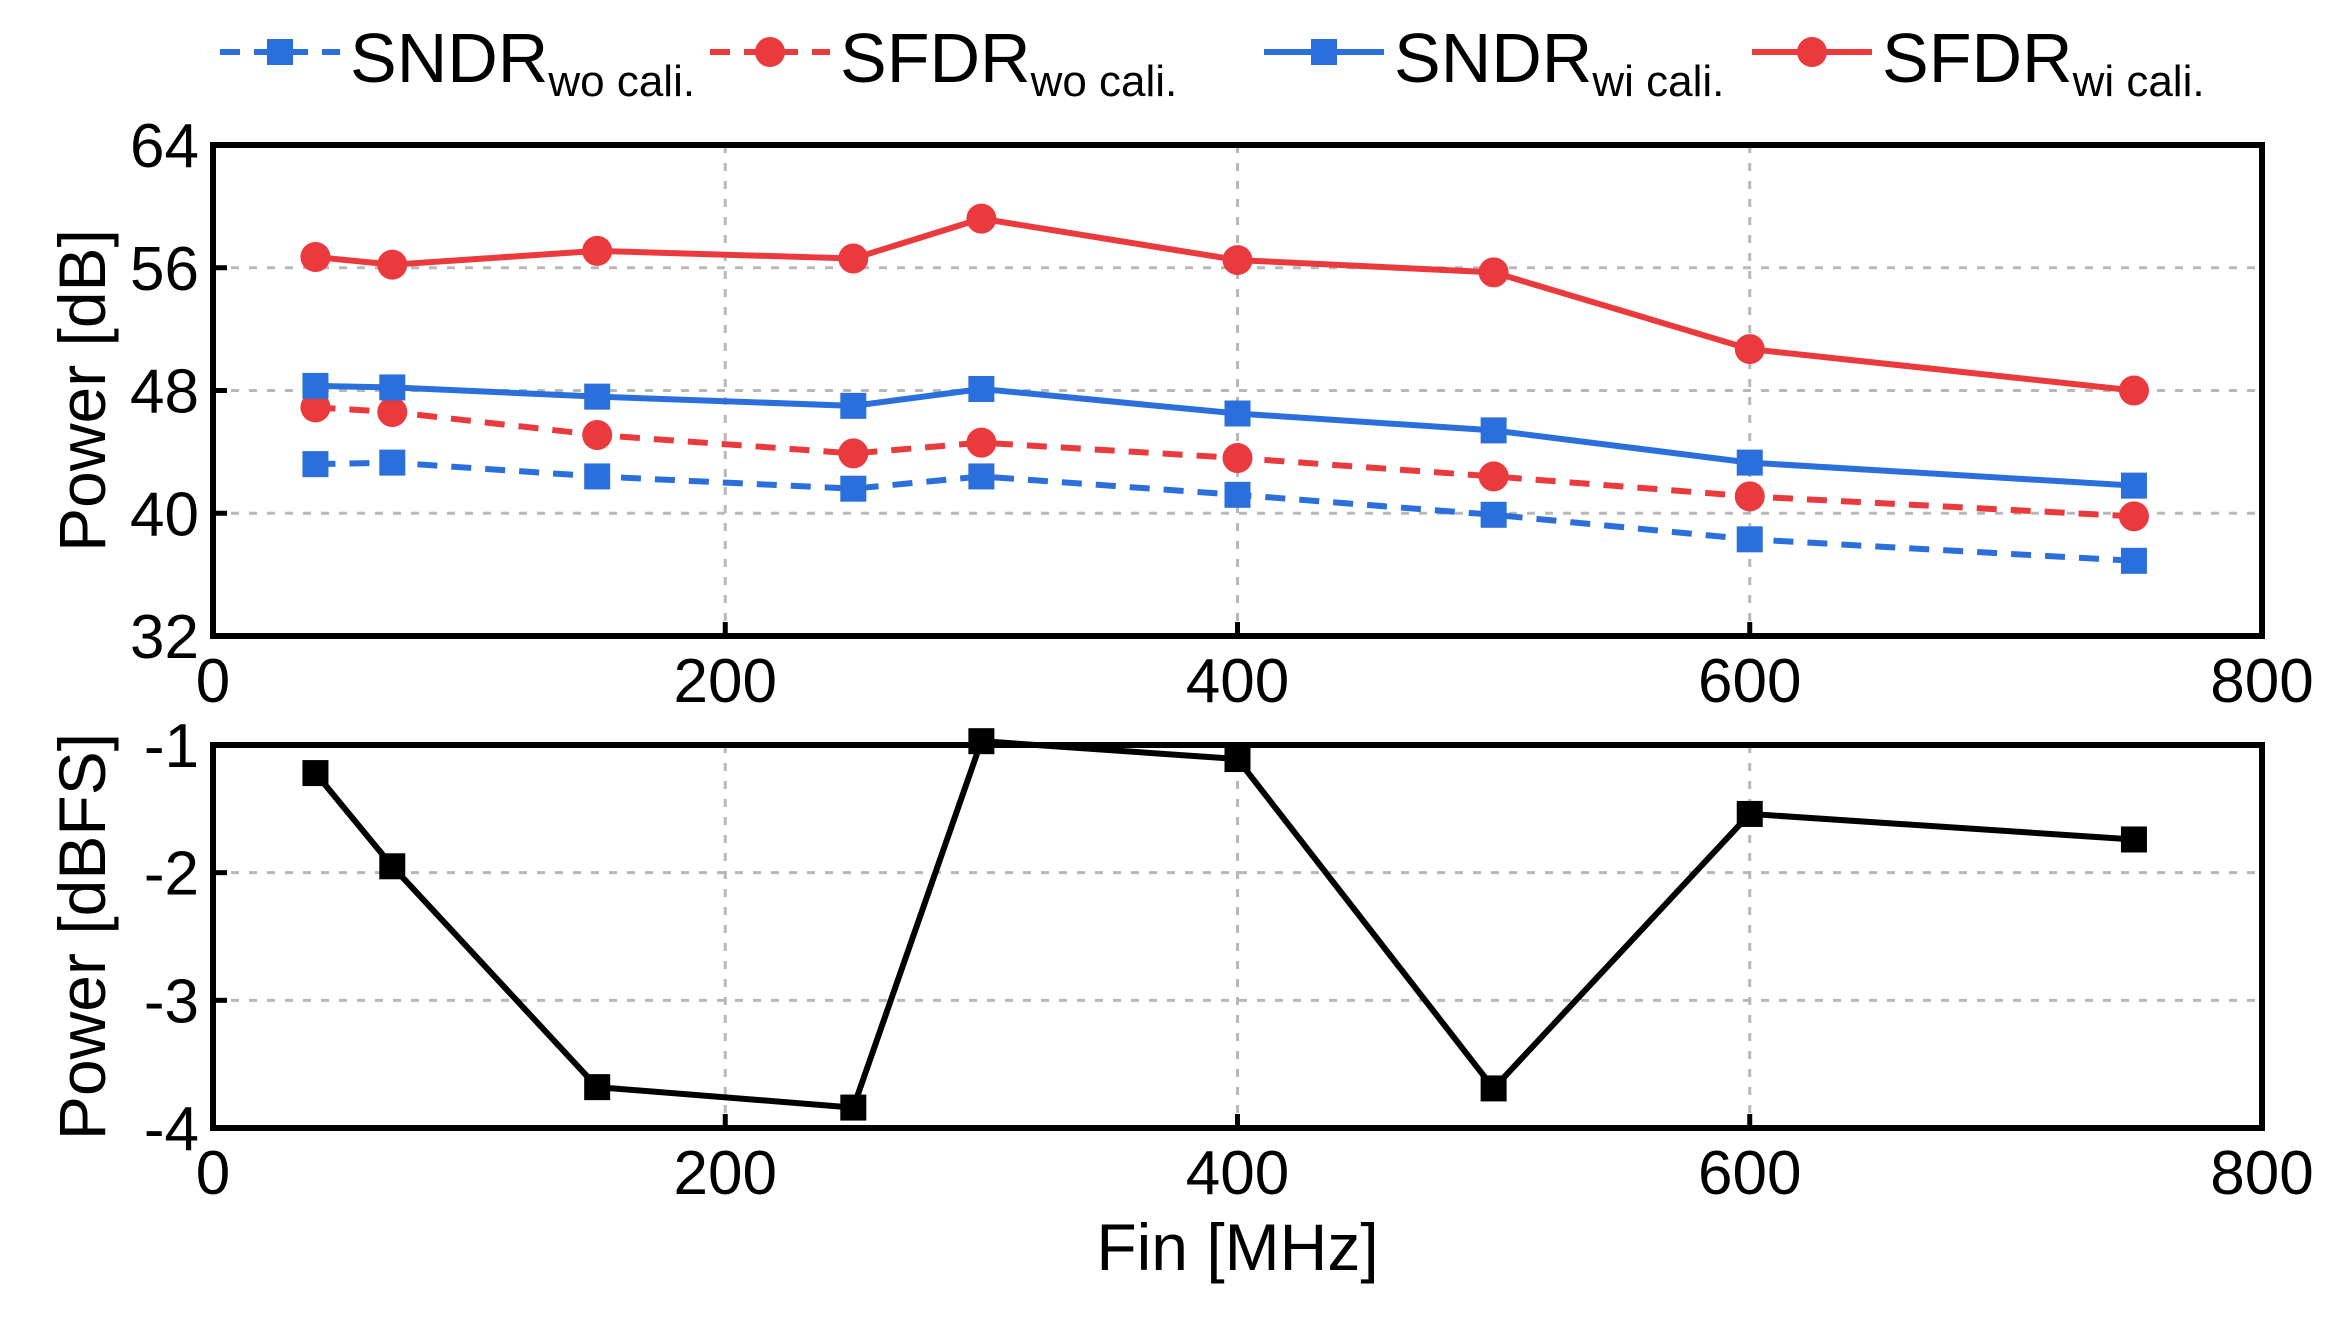  What do you see at coordinates (164, 514) in the screenshot?
I see `top-y-tick-label: 40` at bounding box center [164, 514].